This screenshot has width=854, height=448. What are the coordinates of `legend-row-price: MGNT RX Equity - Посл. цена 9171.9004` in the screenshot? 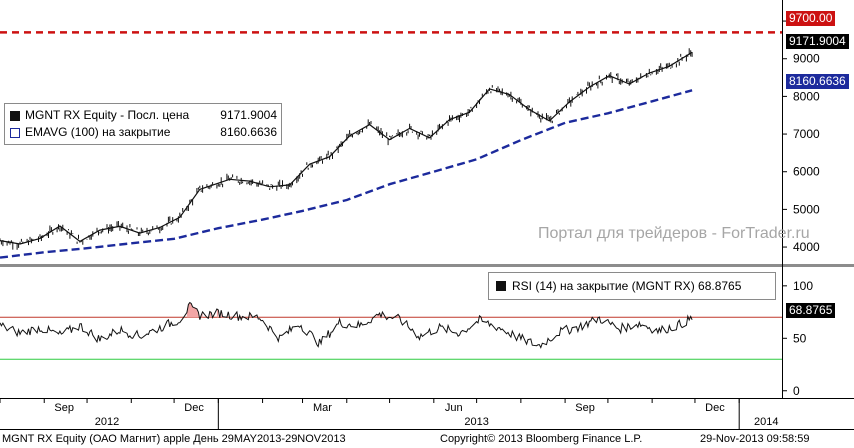 It's located at (143, 115).